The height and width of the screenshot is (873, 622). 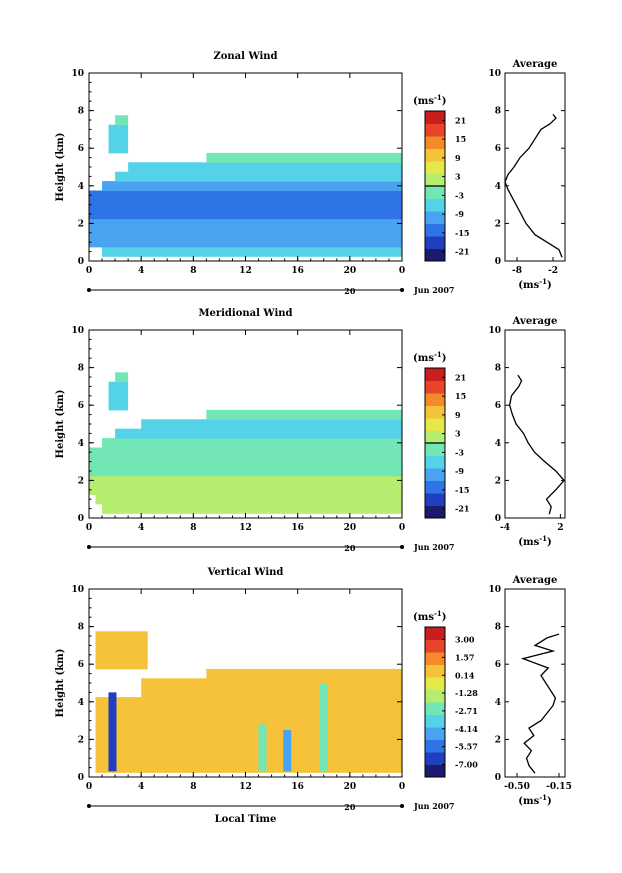 I want to click on colorbar-tick-label: -4.14, so click(x=466, y=729).